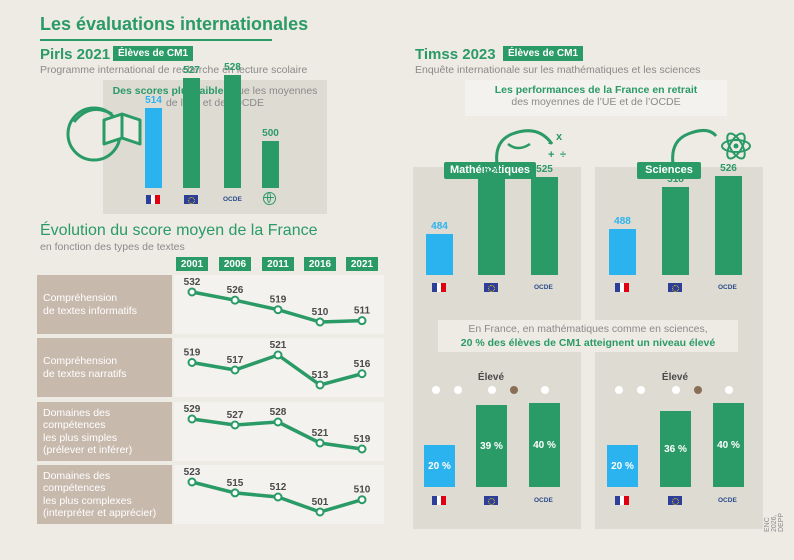  Describe the element at coordinates (191, 70) in the screenshot. I see `pirls-data-label: 527` at that location.